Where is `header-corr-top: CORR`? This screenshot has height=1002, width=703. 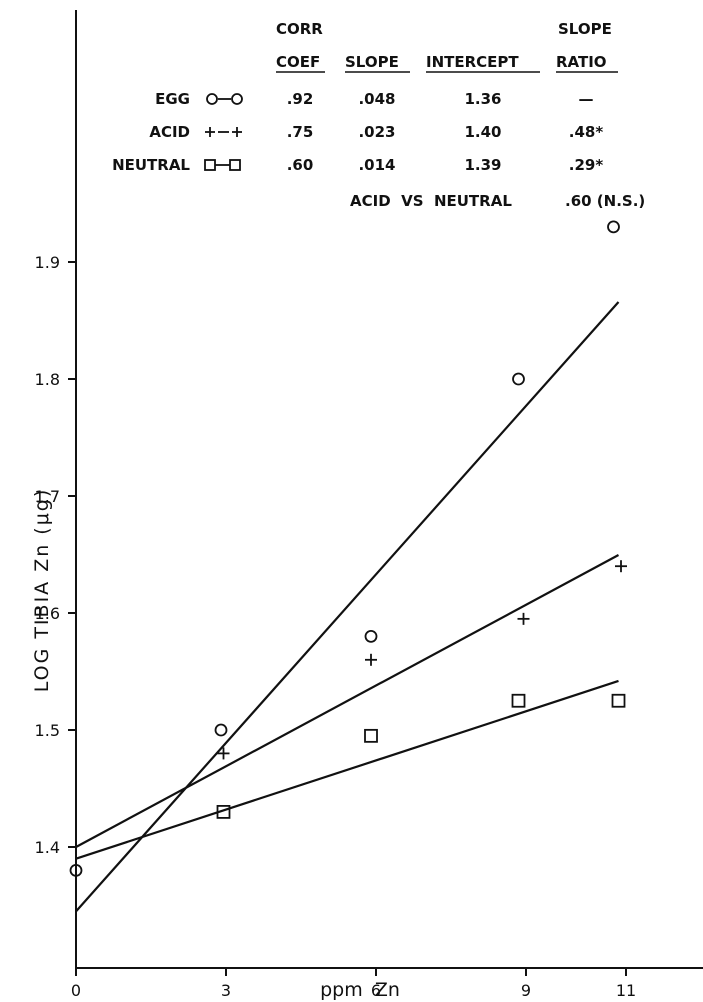
header-corr-top: CORR is located at coordinates (299, 29).